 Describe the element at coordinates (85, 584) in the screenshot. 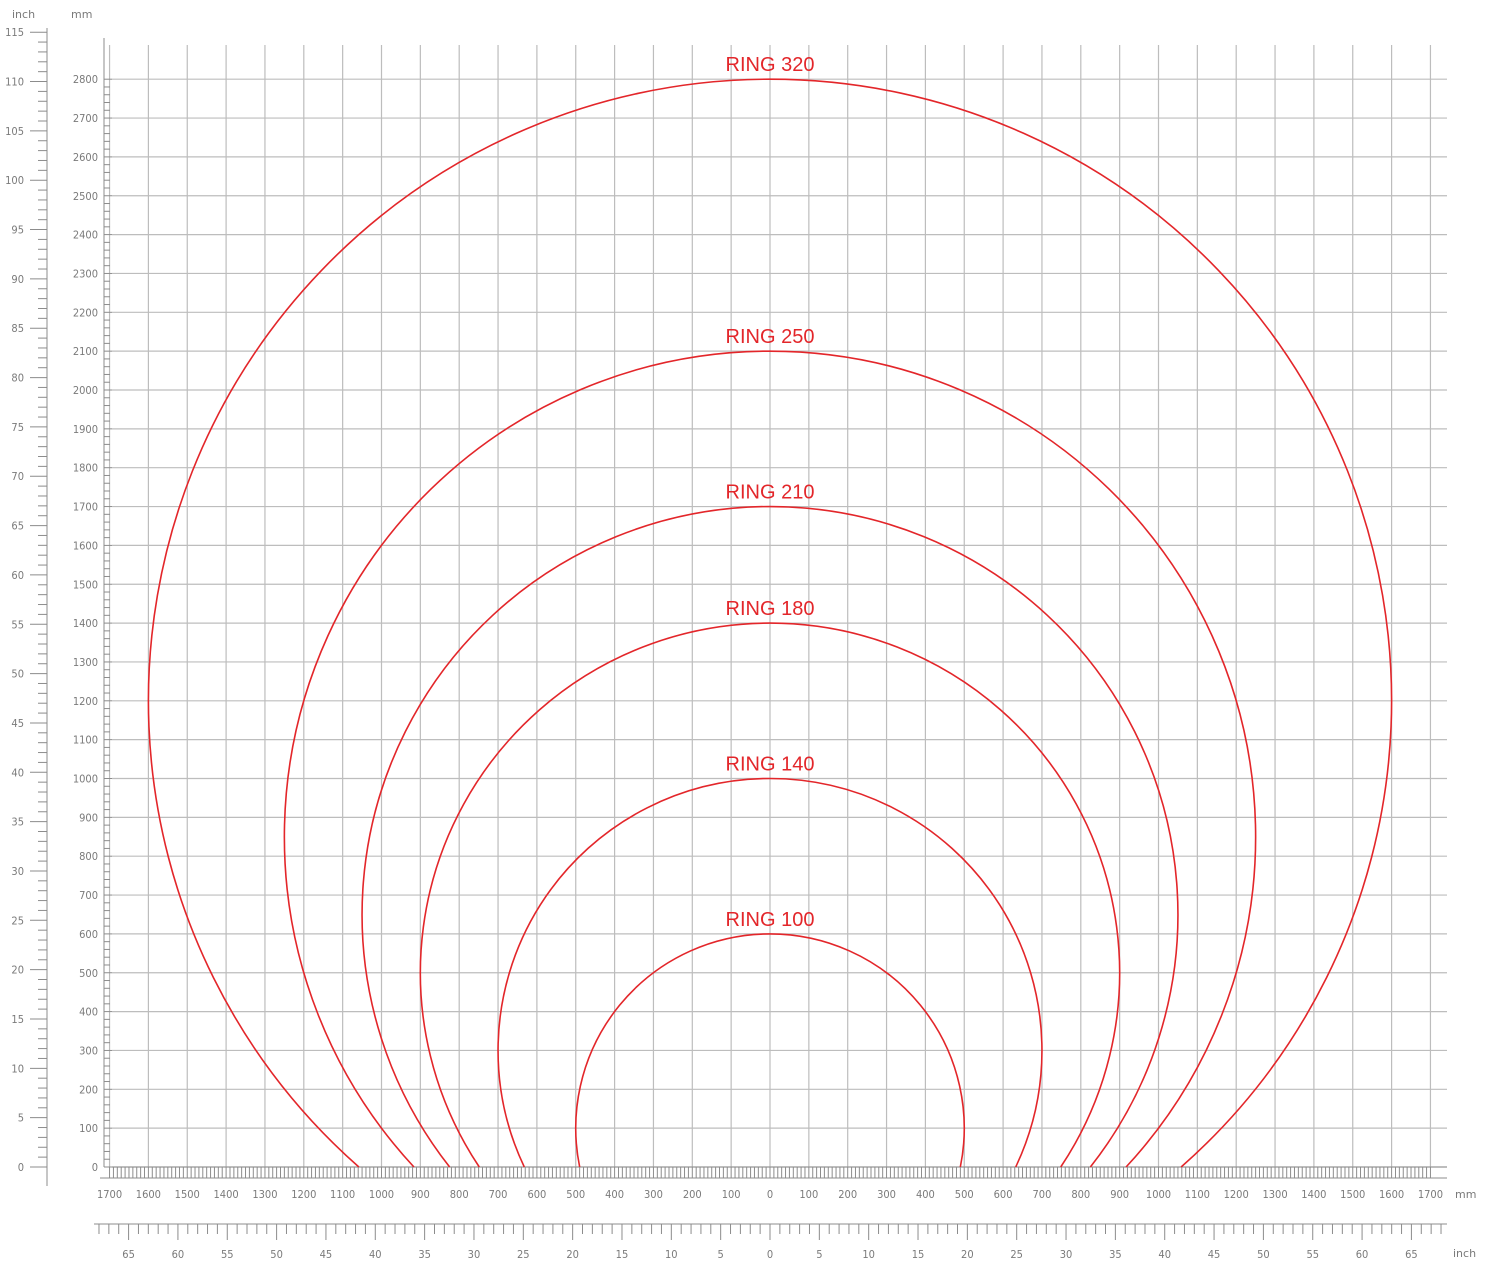

I see `y-mm-tick-label: 1500` at that location.